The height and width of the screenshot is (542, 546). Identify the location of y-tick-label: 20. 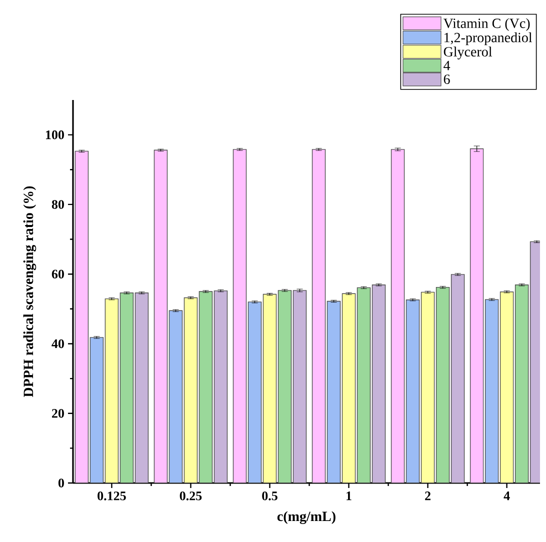
(58, 413).